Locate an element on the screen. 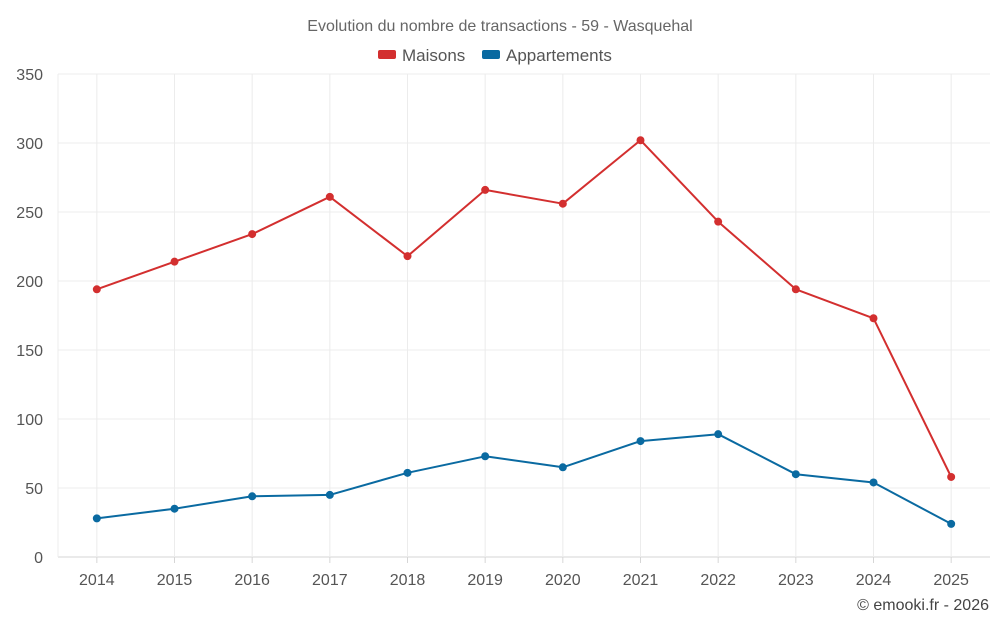 The width and height of the screenshot is (1000, 625). data-point-appartements-2019 is located at coordinates (485, 456).